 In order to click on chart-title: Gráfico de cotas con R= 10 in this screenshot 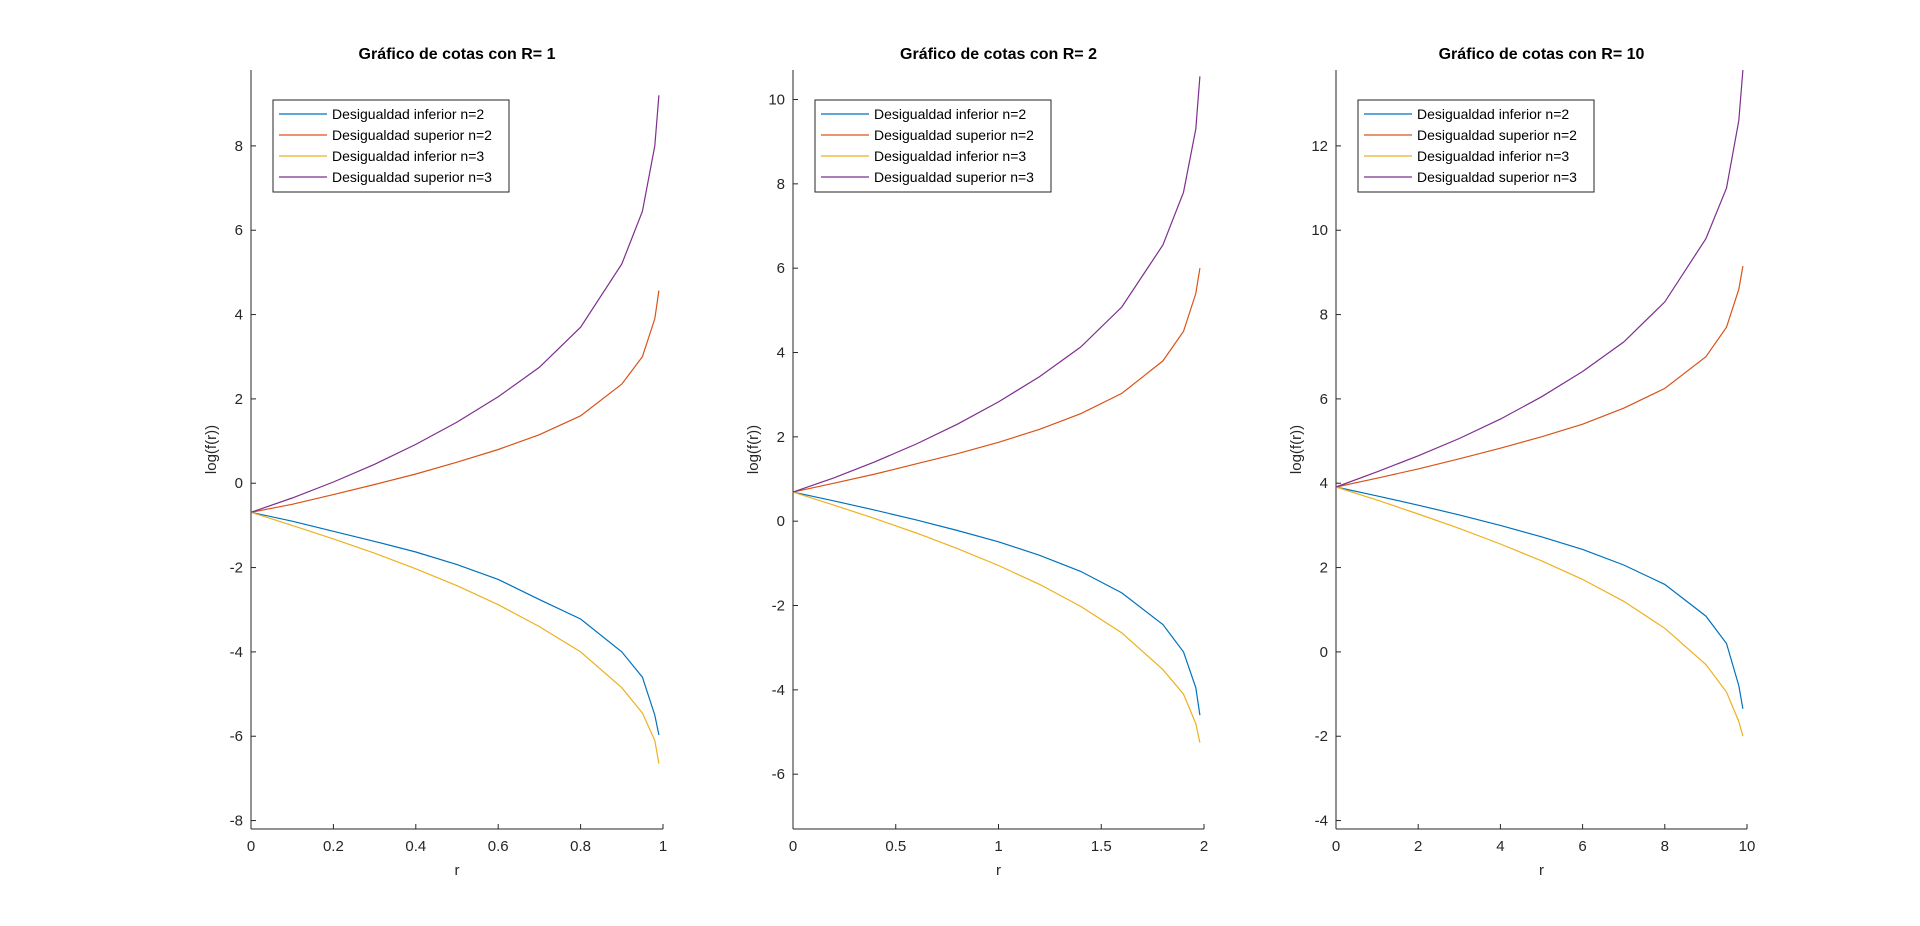, I will do `click(1542, 54)`.